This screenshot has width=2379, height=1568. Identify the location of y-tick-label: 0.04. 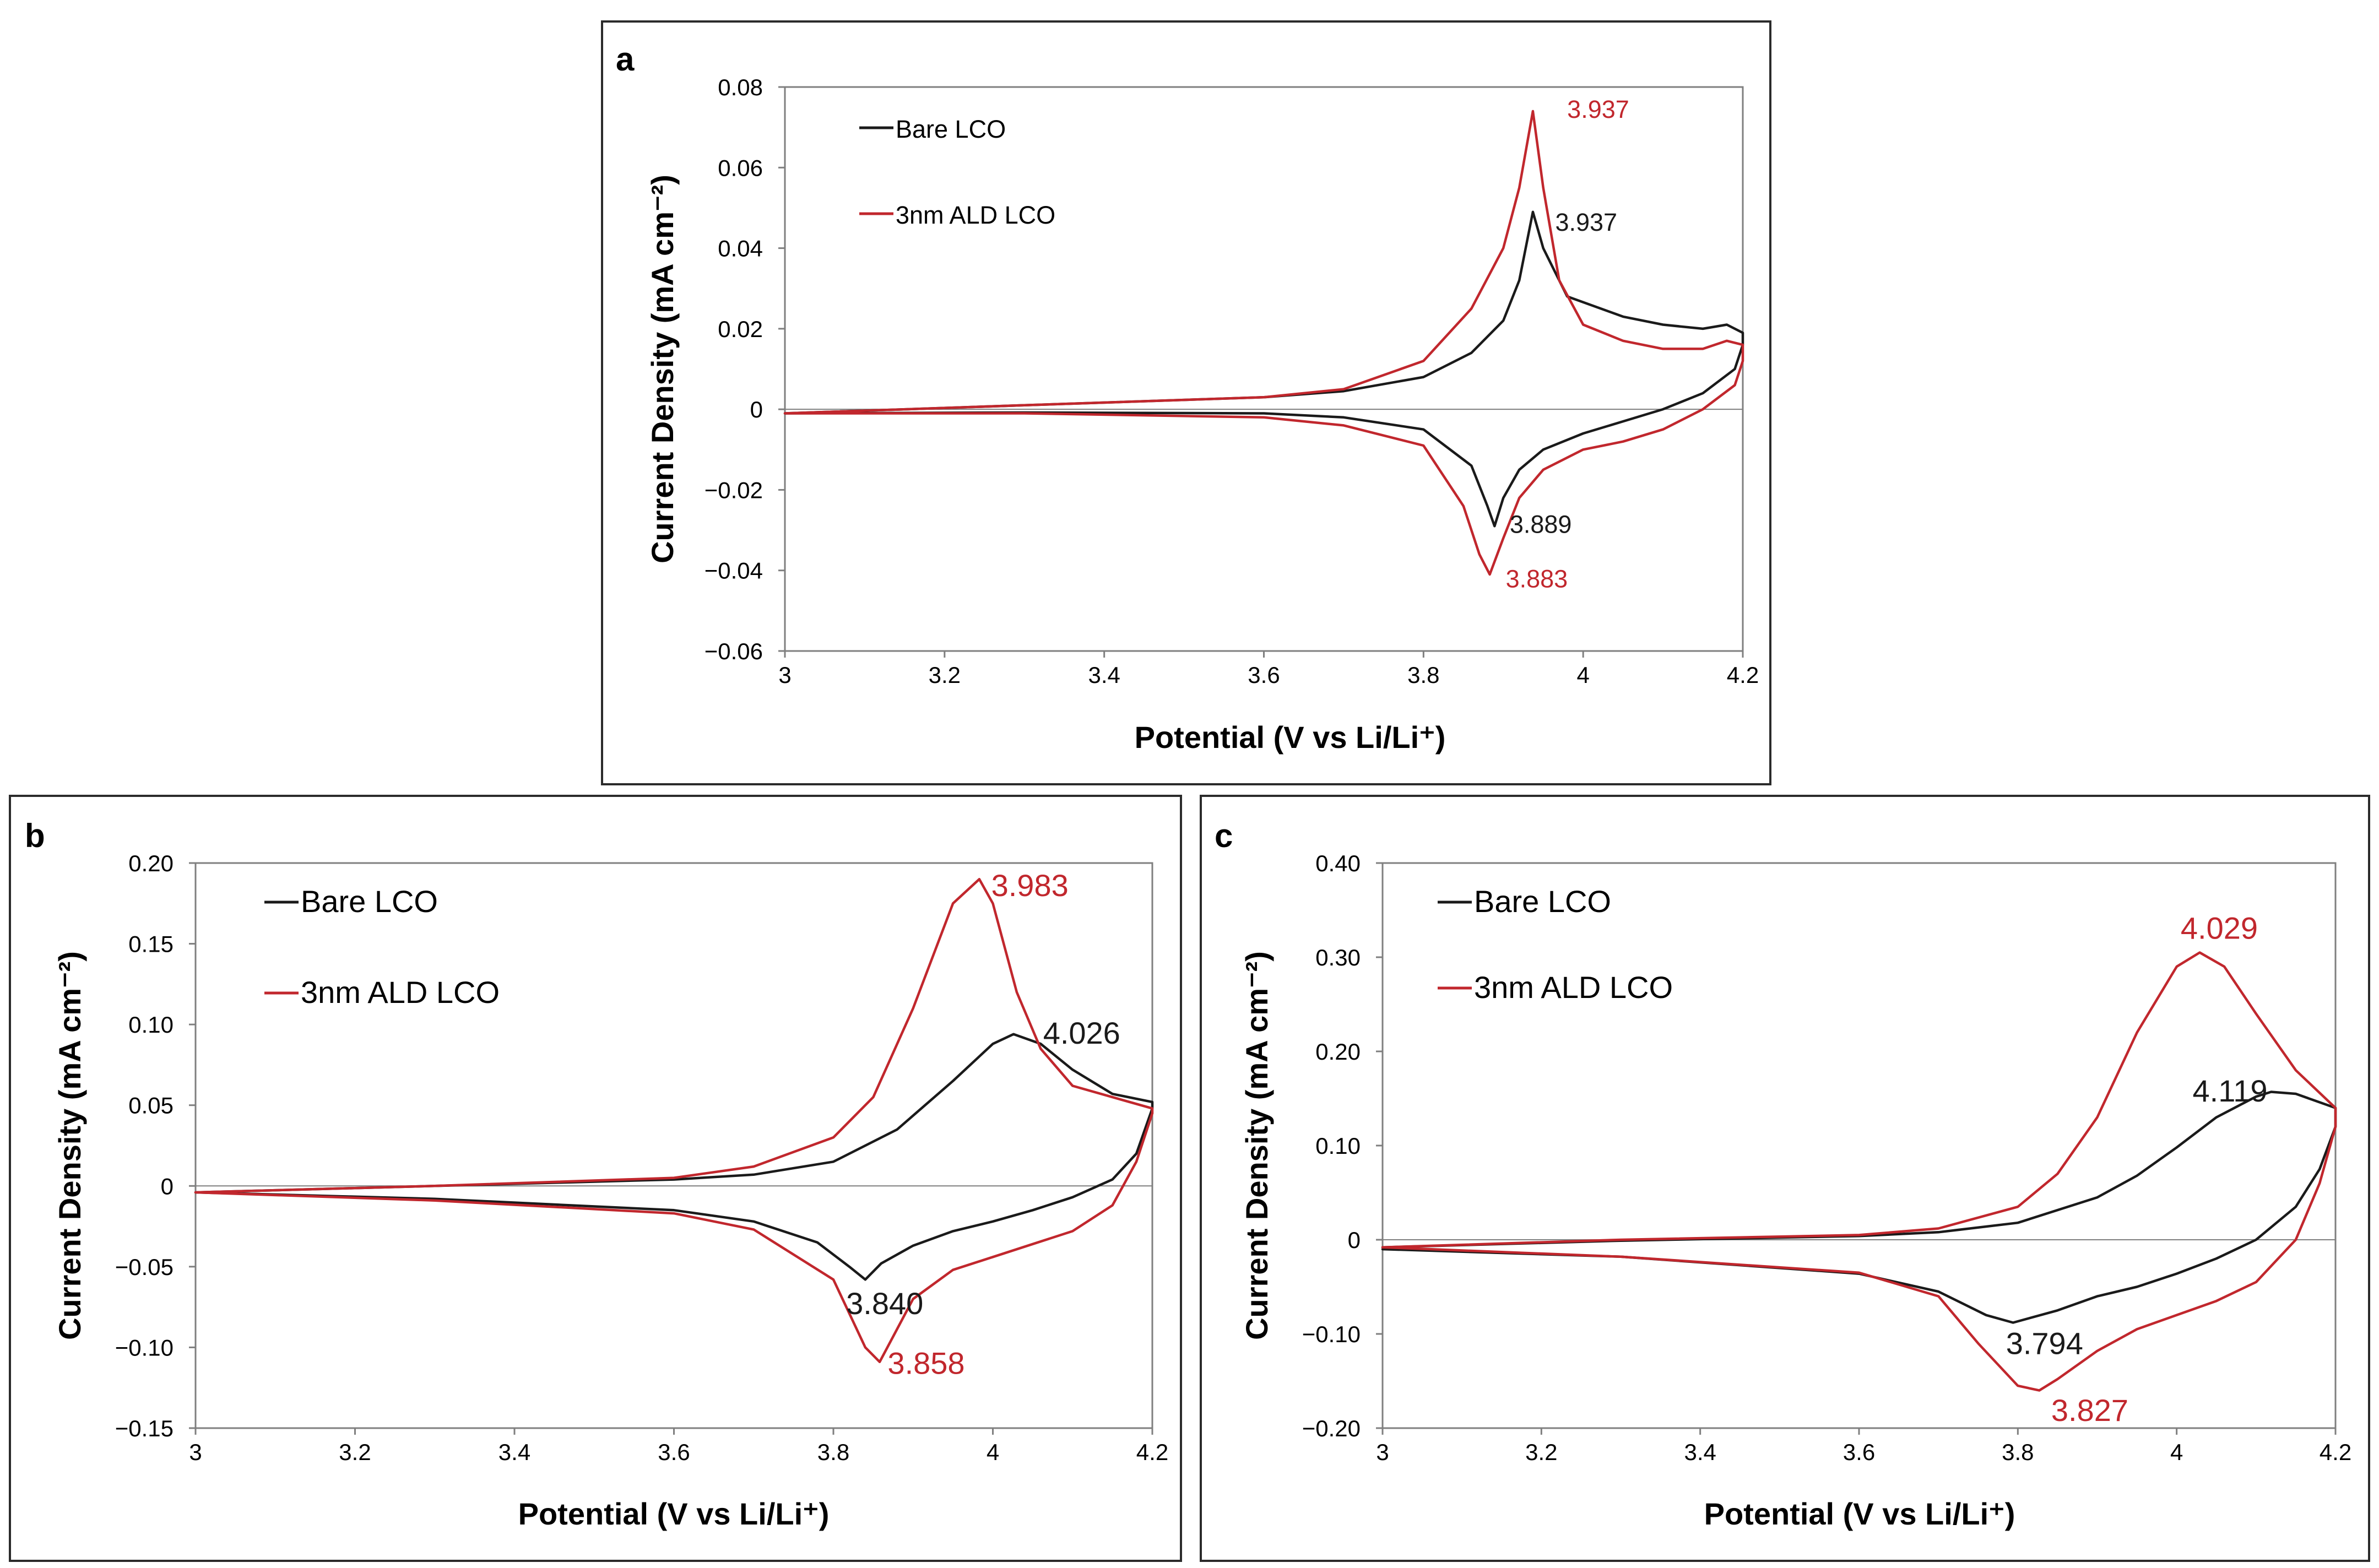
(740, 249).